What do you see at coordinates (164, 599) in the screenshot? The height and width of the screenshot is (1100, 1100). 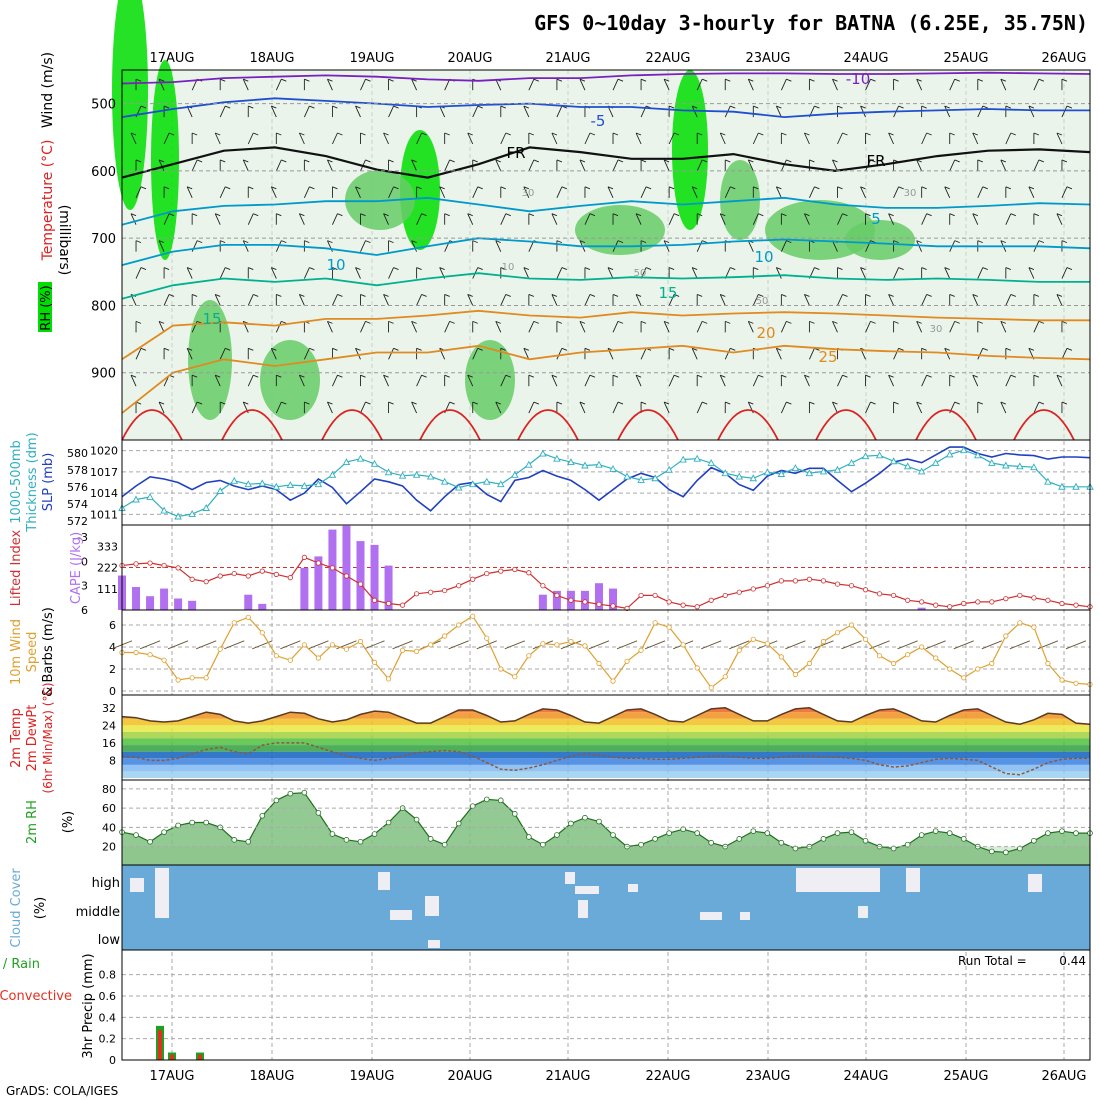 I see `cape-bar` at bounding box center [164, 599].